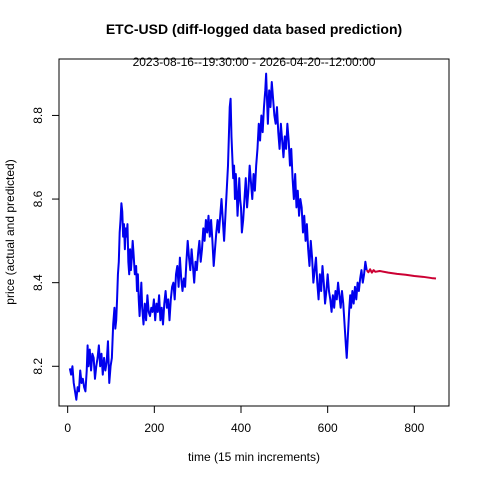  What do you see at coordinates (10, 231) in the screenshot?
I see `y-axis-label: price (actual and predicted)` at bounding box center [10, 231].